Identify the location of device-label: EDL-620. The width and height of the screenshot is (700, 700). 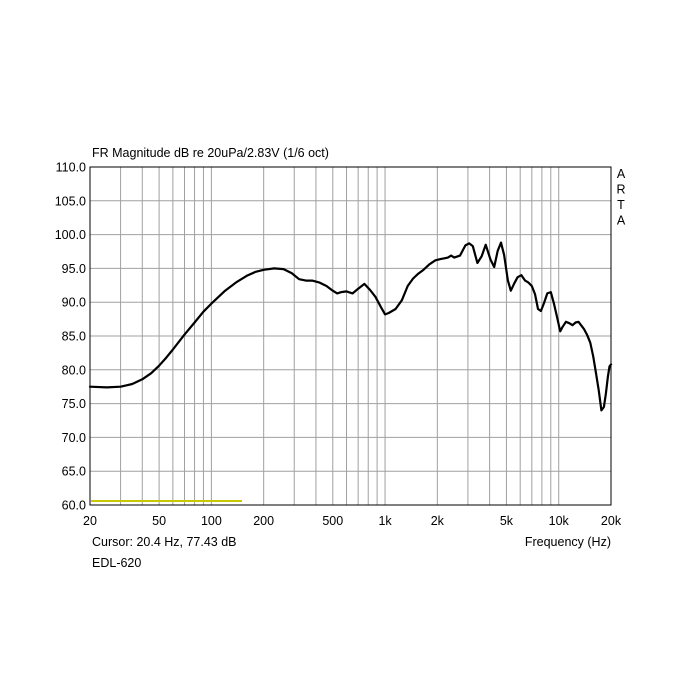
(116, 563).